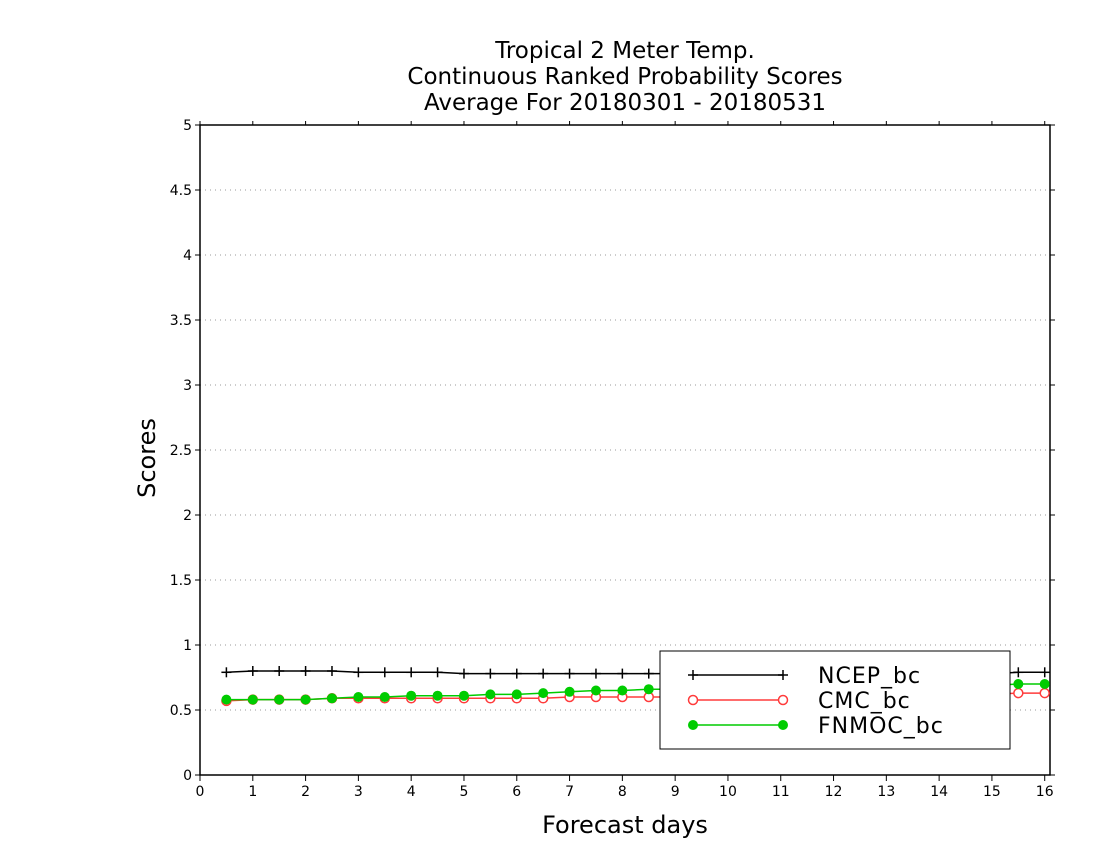 Image resolution: width=1100 pixels, height=850 pixels. I want to click on x-tick-label: 1, so click(252, 792).